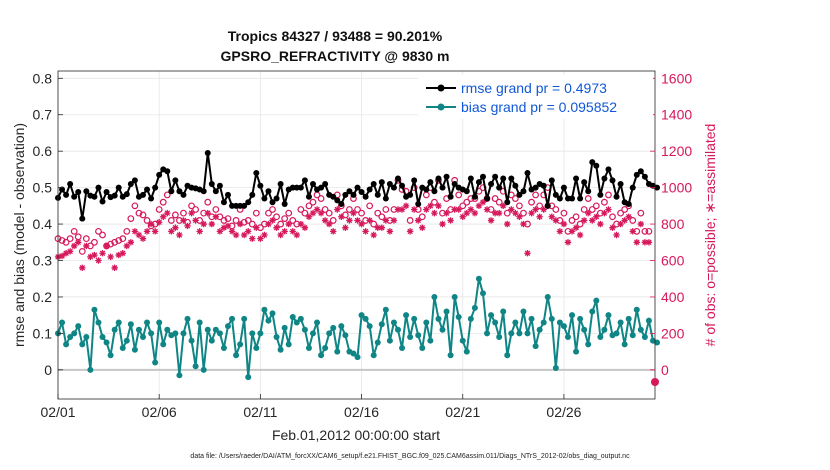 The image size is (830, 470). I want to click on chart-subtitle: GPSRO_REFRACTIVITY @ 9830 m, so click(335, 56).